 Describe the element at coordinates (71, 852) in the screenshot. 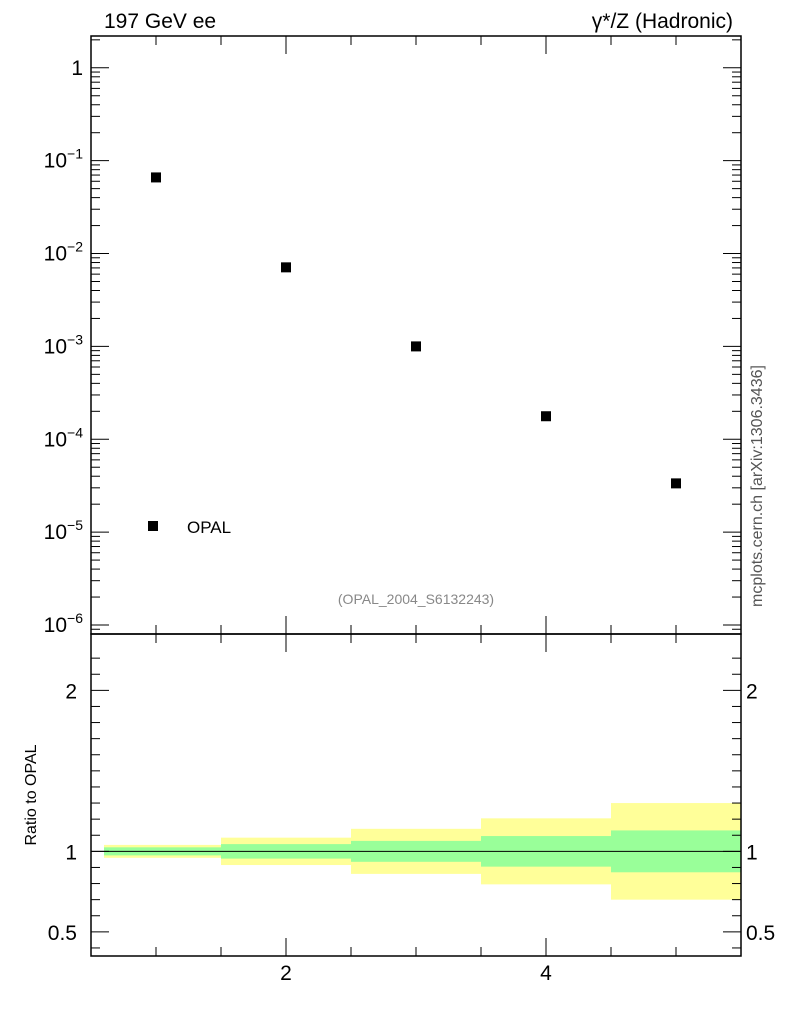

I see `ratio-y-tick-label-left: 1` at that location.